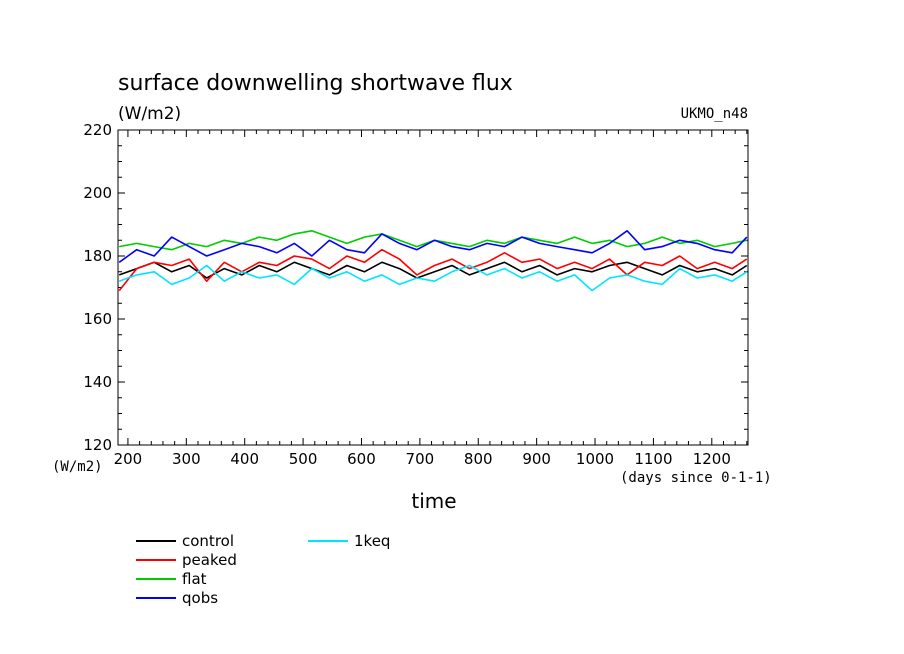 The image size is (904, 654). I want to click on x-tick-label: 500, so click(303, 459).